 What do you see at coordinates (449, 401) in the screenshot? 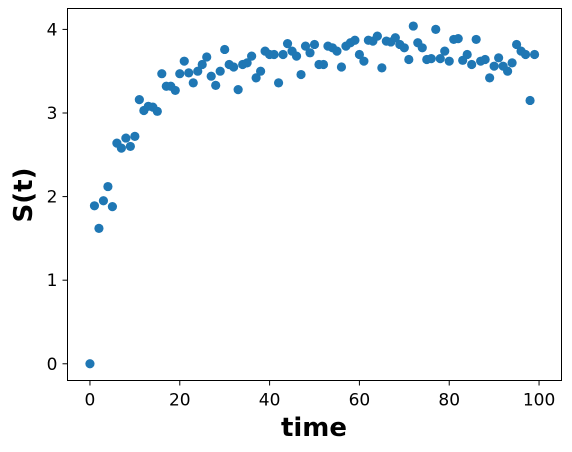
I see `x-tick-label: 80` at bounding box center [449, 401].